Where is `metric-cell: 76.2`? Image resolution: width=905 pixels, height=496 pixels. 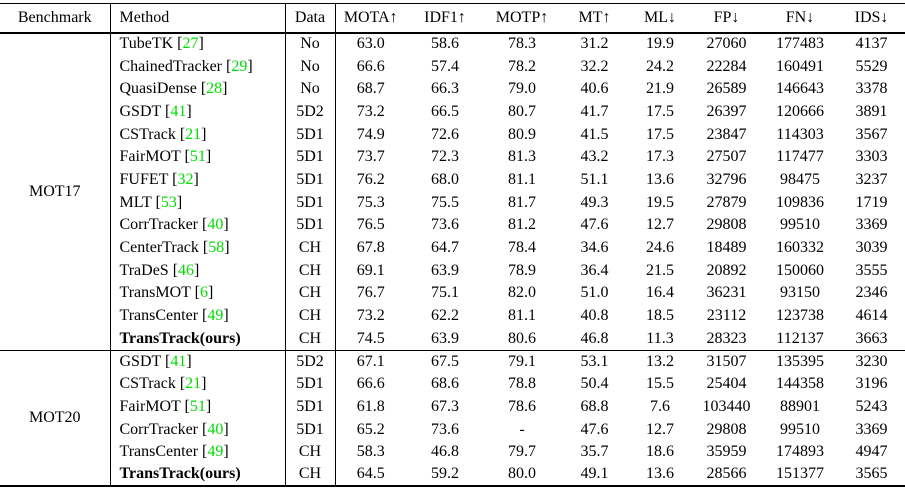 metric-cell: 76.2 is located at coordinates (370, 179).